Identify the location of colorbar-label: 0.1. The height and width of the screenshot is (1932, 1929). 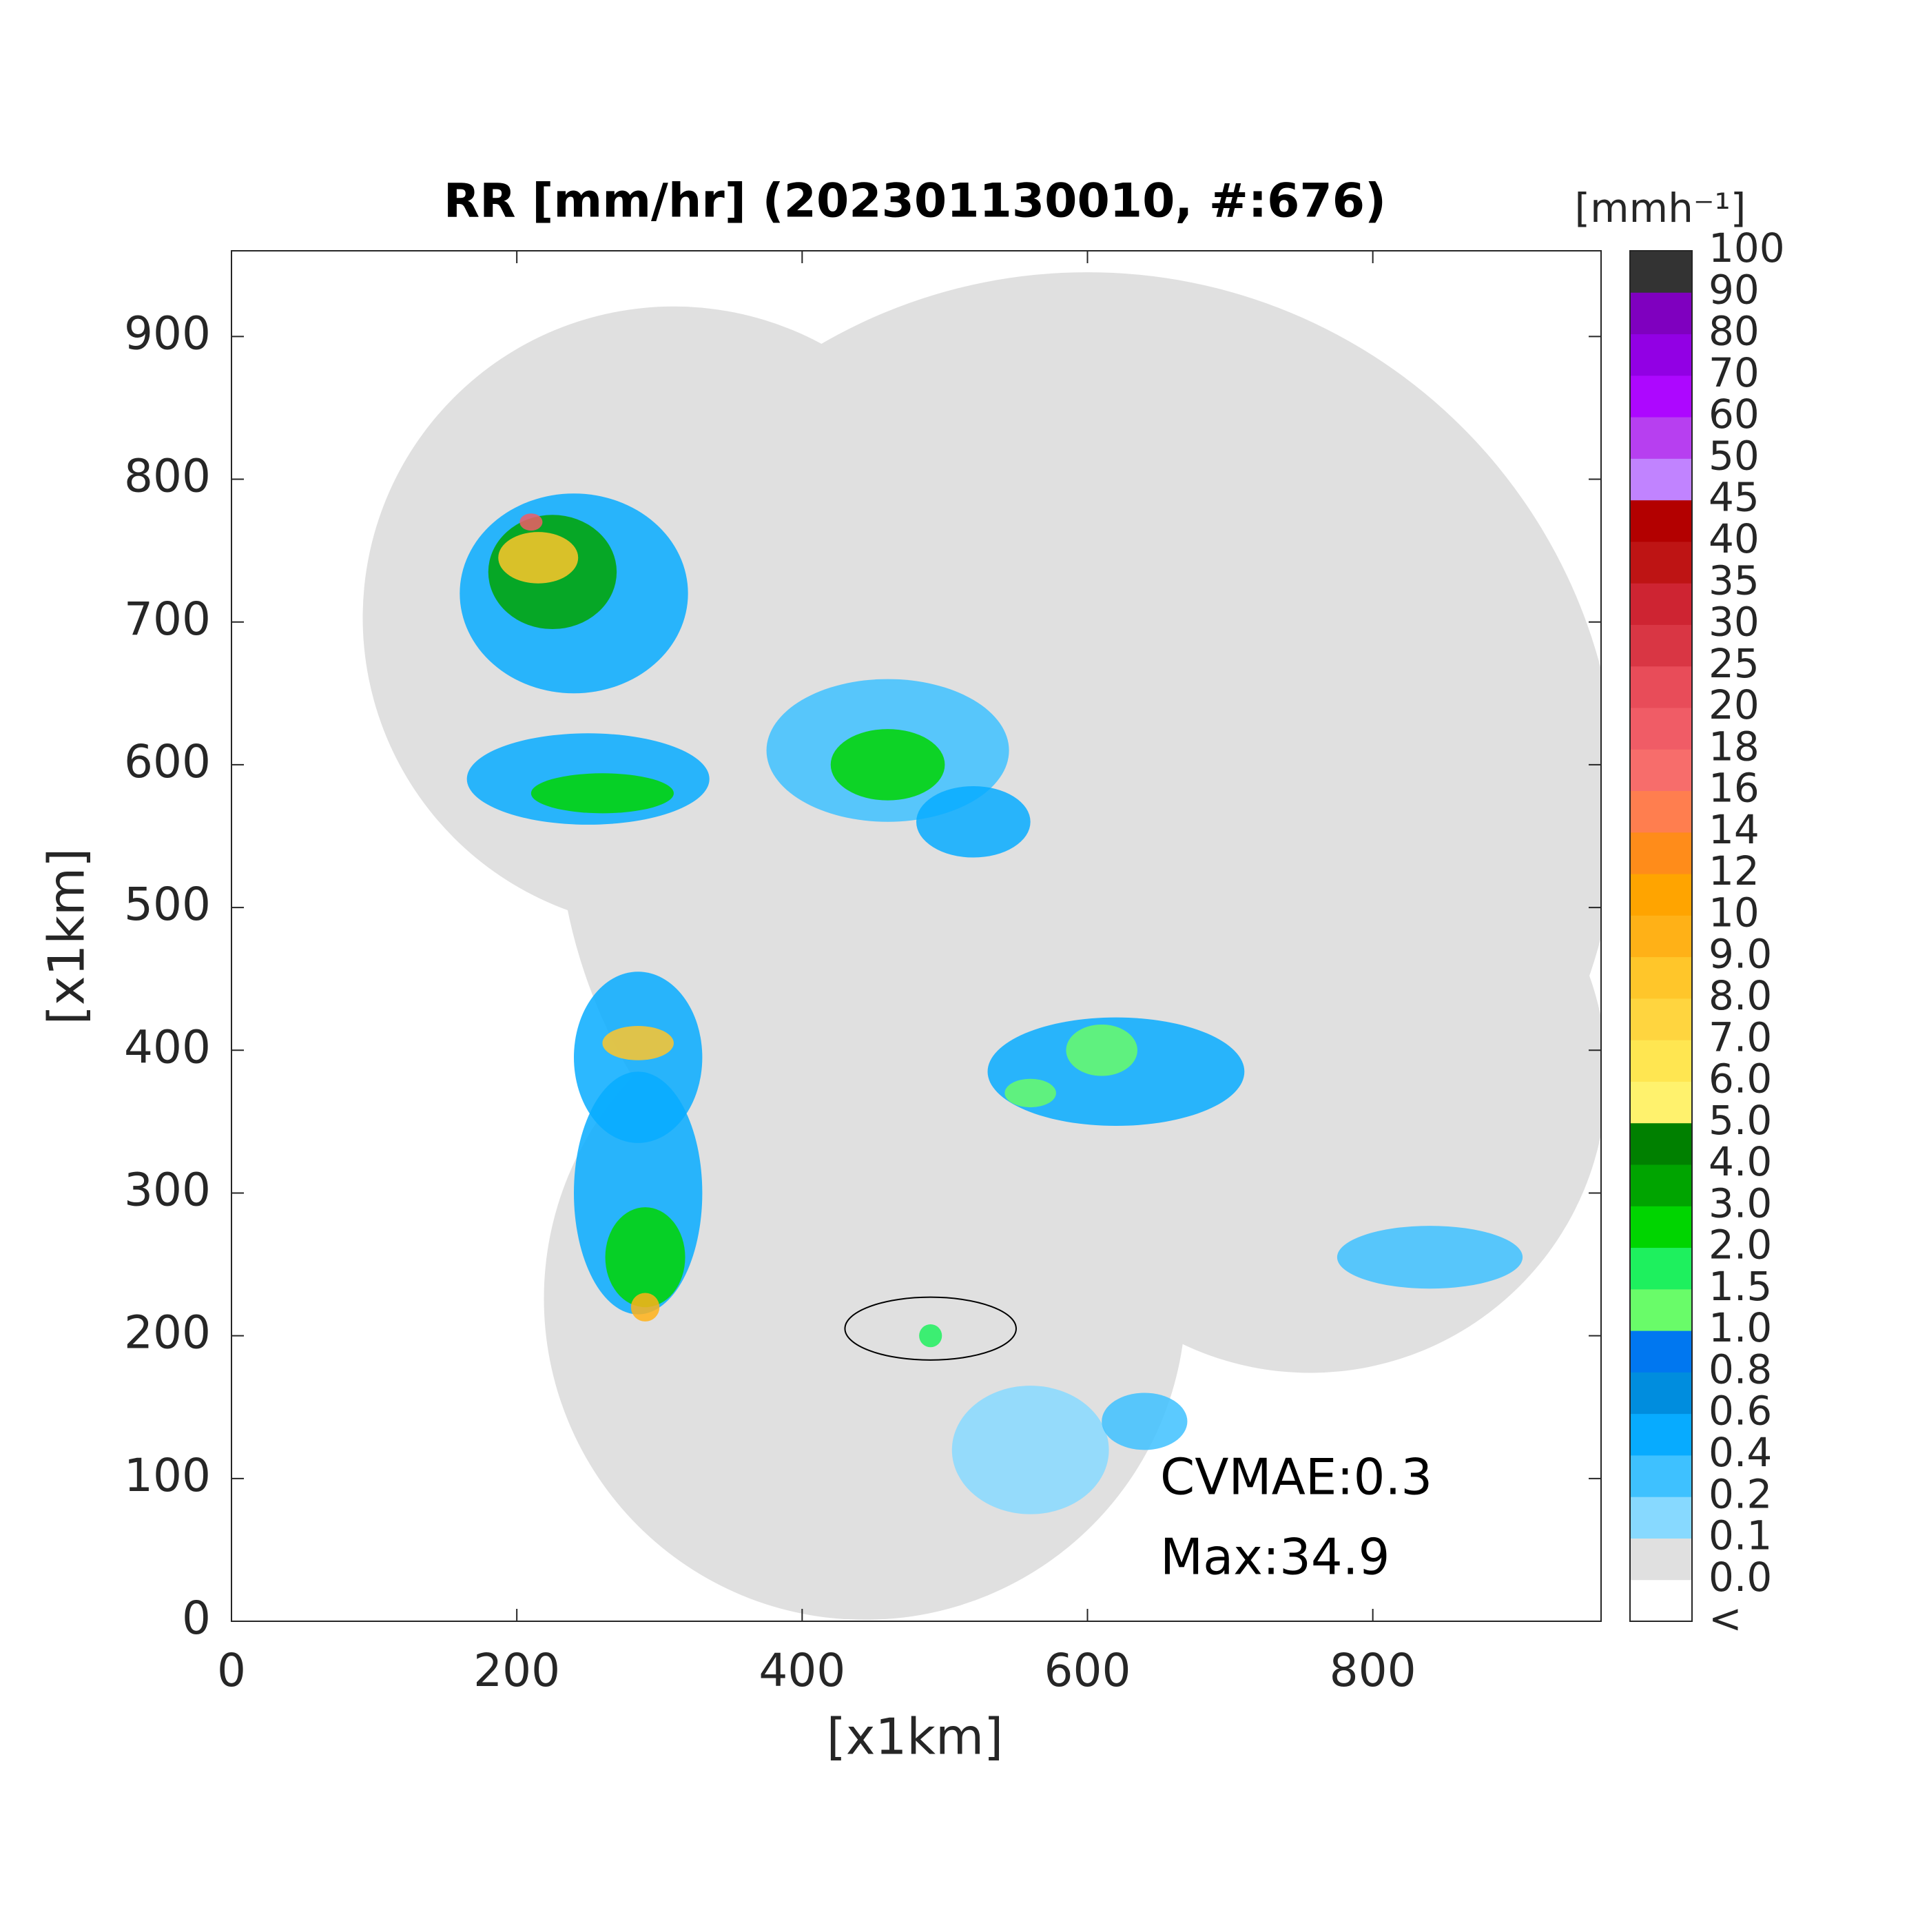
(1740, 1535).